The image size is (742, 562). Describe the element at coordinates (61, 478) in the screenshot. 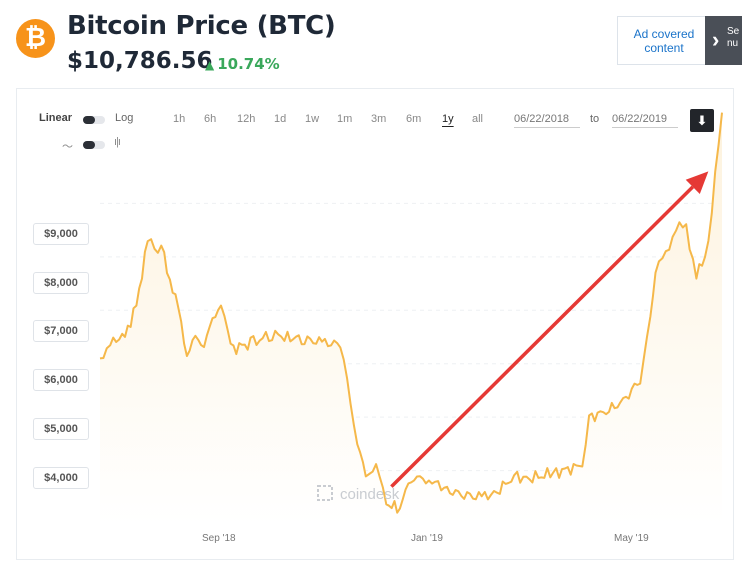

I see `y-tick-label: $4,000` at that location.